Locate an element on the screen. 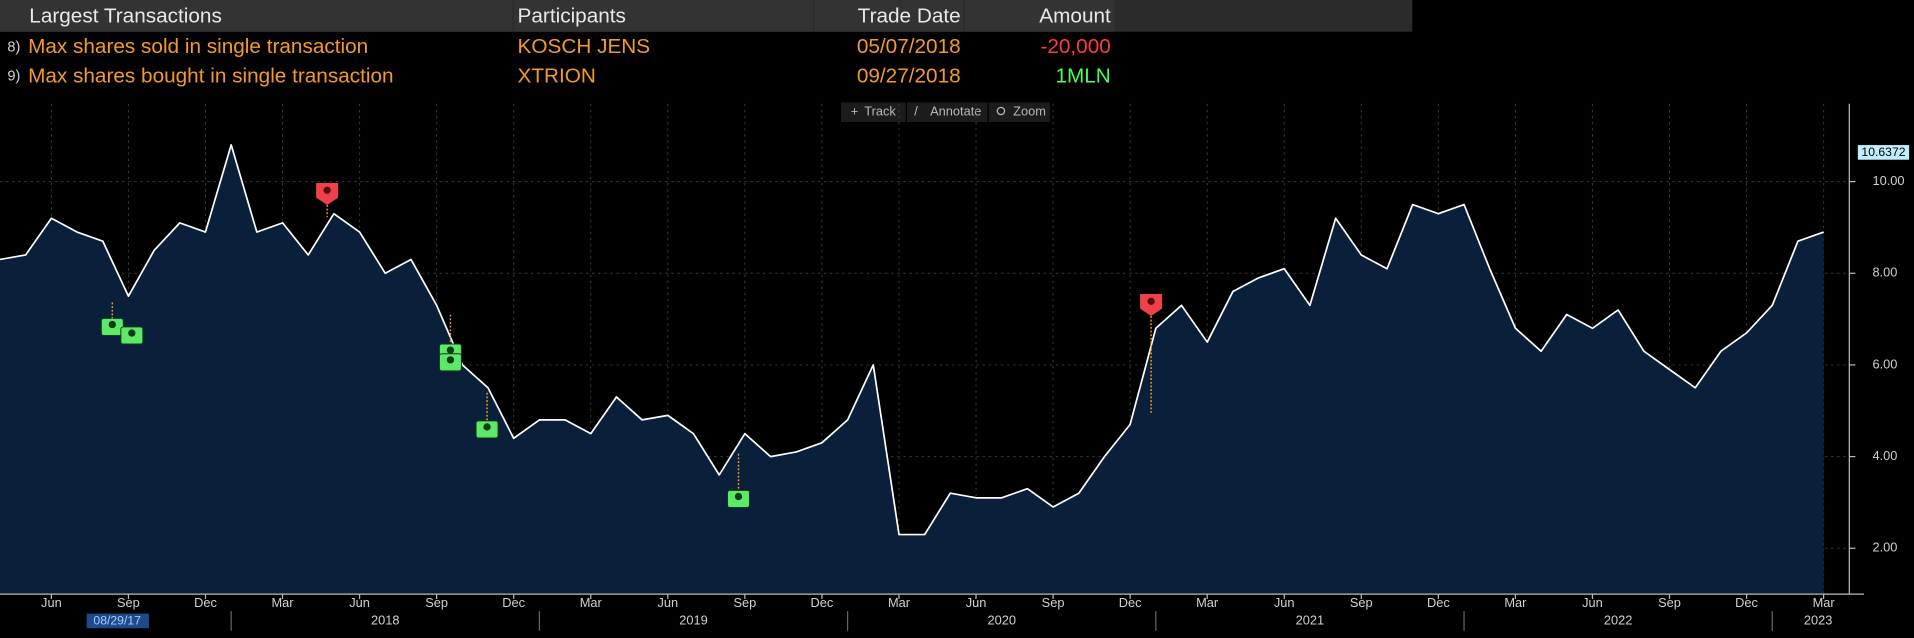  trade-date: 09/27/2018 is located at coordinates (909, 75).